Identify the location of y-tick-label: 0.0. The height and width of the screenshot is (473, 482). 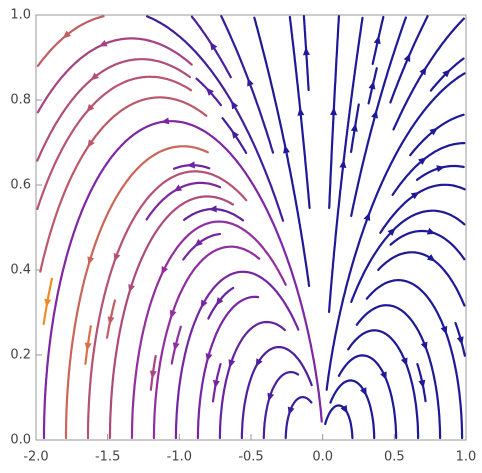
(20, 440).